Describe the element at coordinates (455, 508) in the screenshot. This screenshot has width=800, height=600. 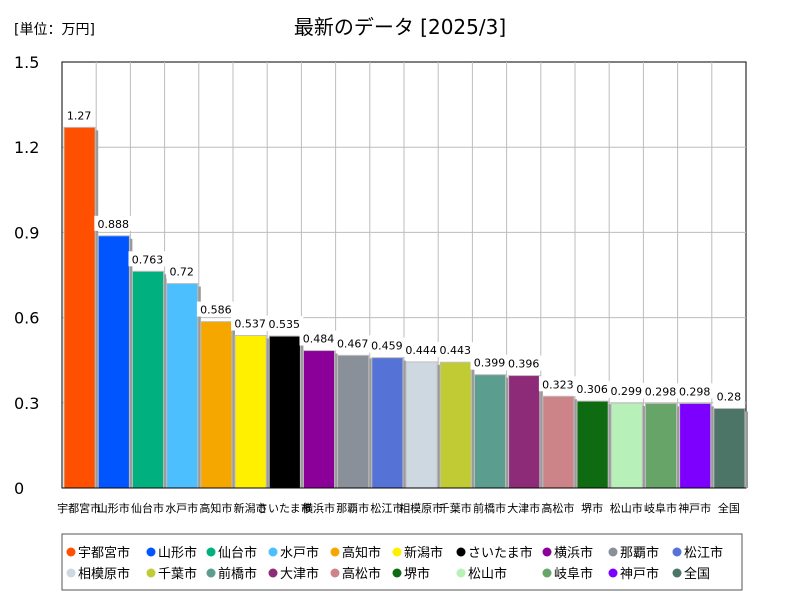
I see `x-tick-label: 千葉市` at that location.